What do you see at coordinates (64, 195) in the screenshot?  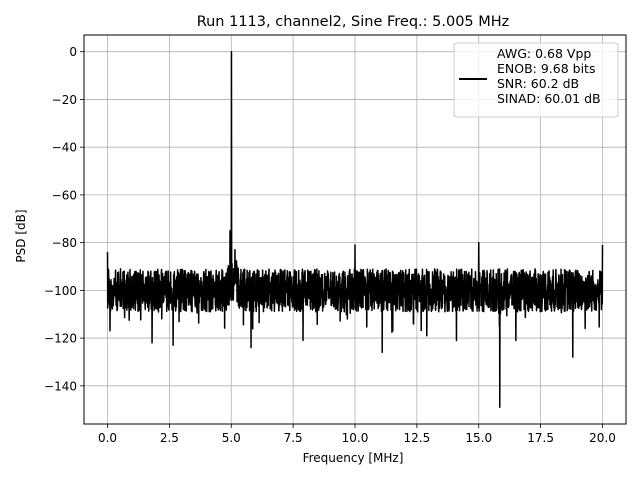 I see `y-tick-label: −60` at bounding box center [64, 195].